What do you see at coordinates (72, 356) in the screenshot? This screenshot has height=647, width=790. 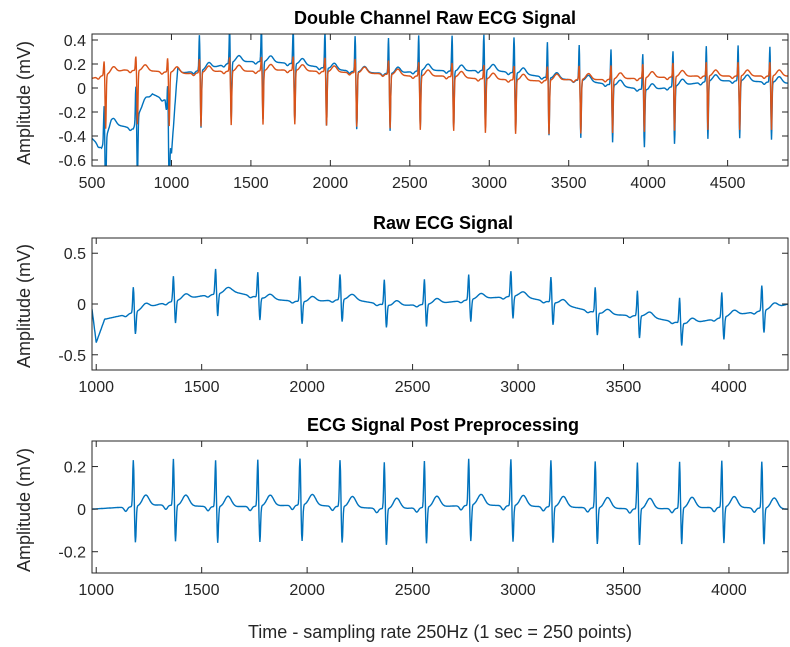 I see `y-tick-label: -0.5` at bounding box center [72, 356].